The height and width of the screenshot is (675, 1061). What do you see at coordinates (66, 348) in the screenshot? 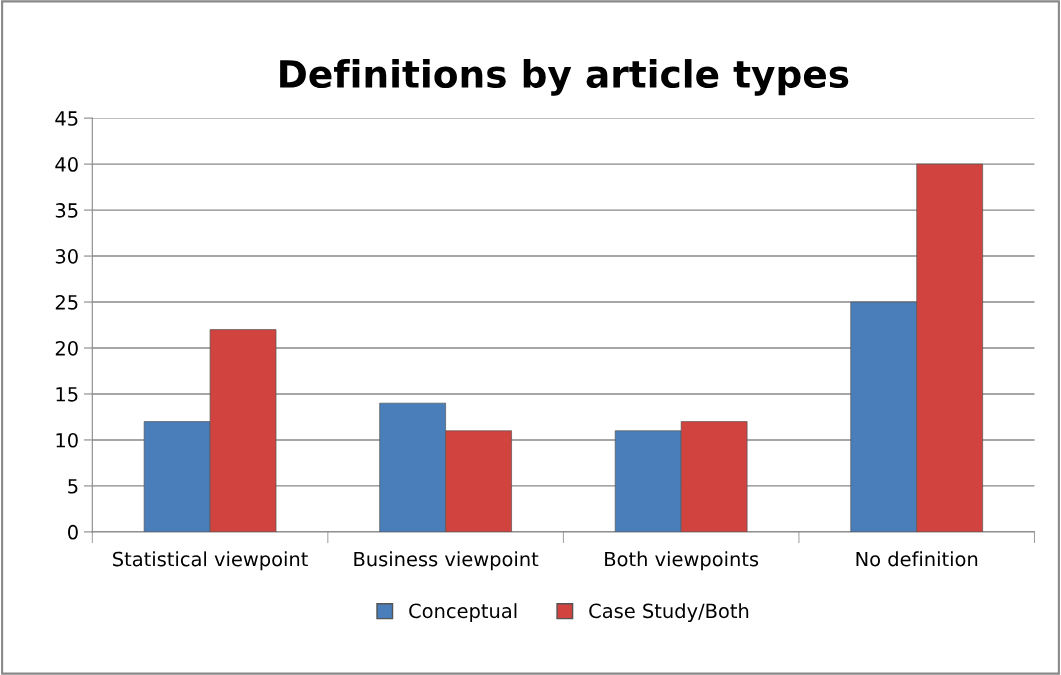
I see `y-tick-label: 20` at bounding box center [66, 348].